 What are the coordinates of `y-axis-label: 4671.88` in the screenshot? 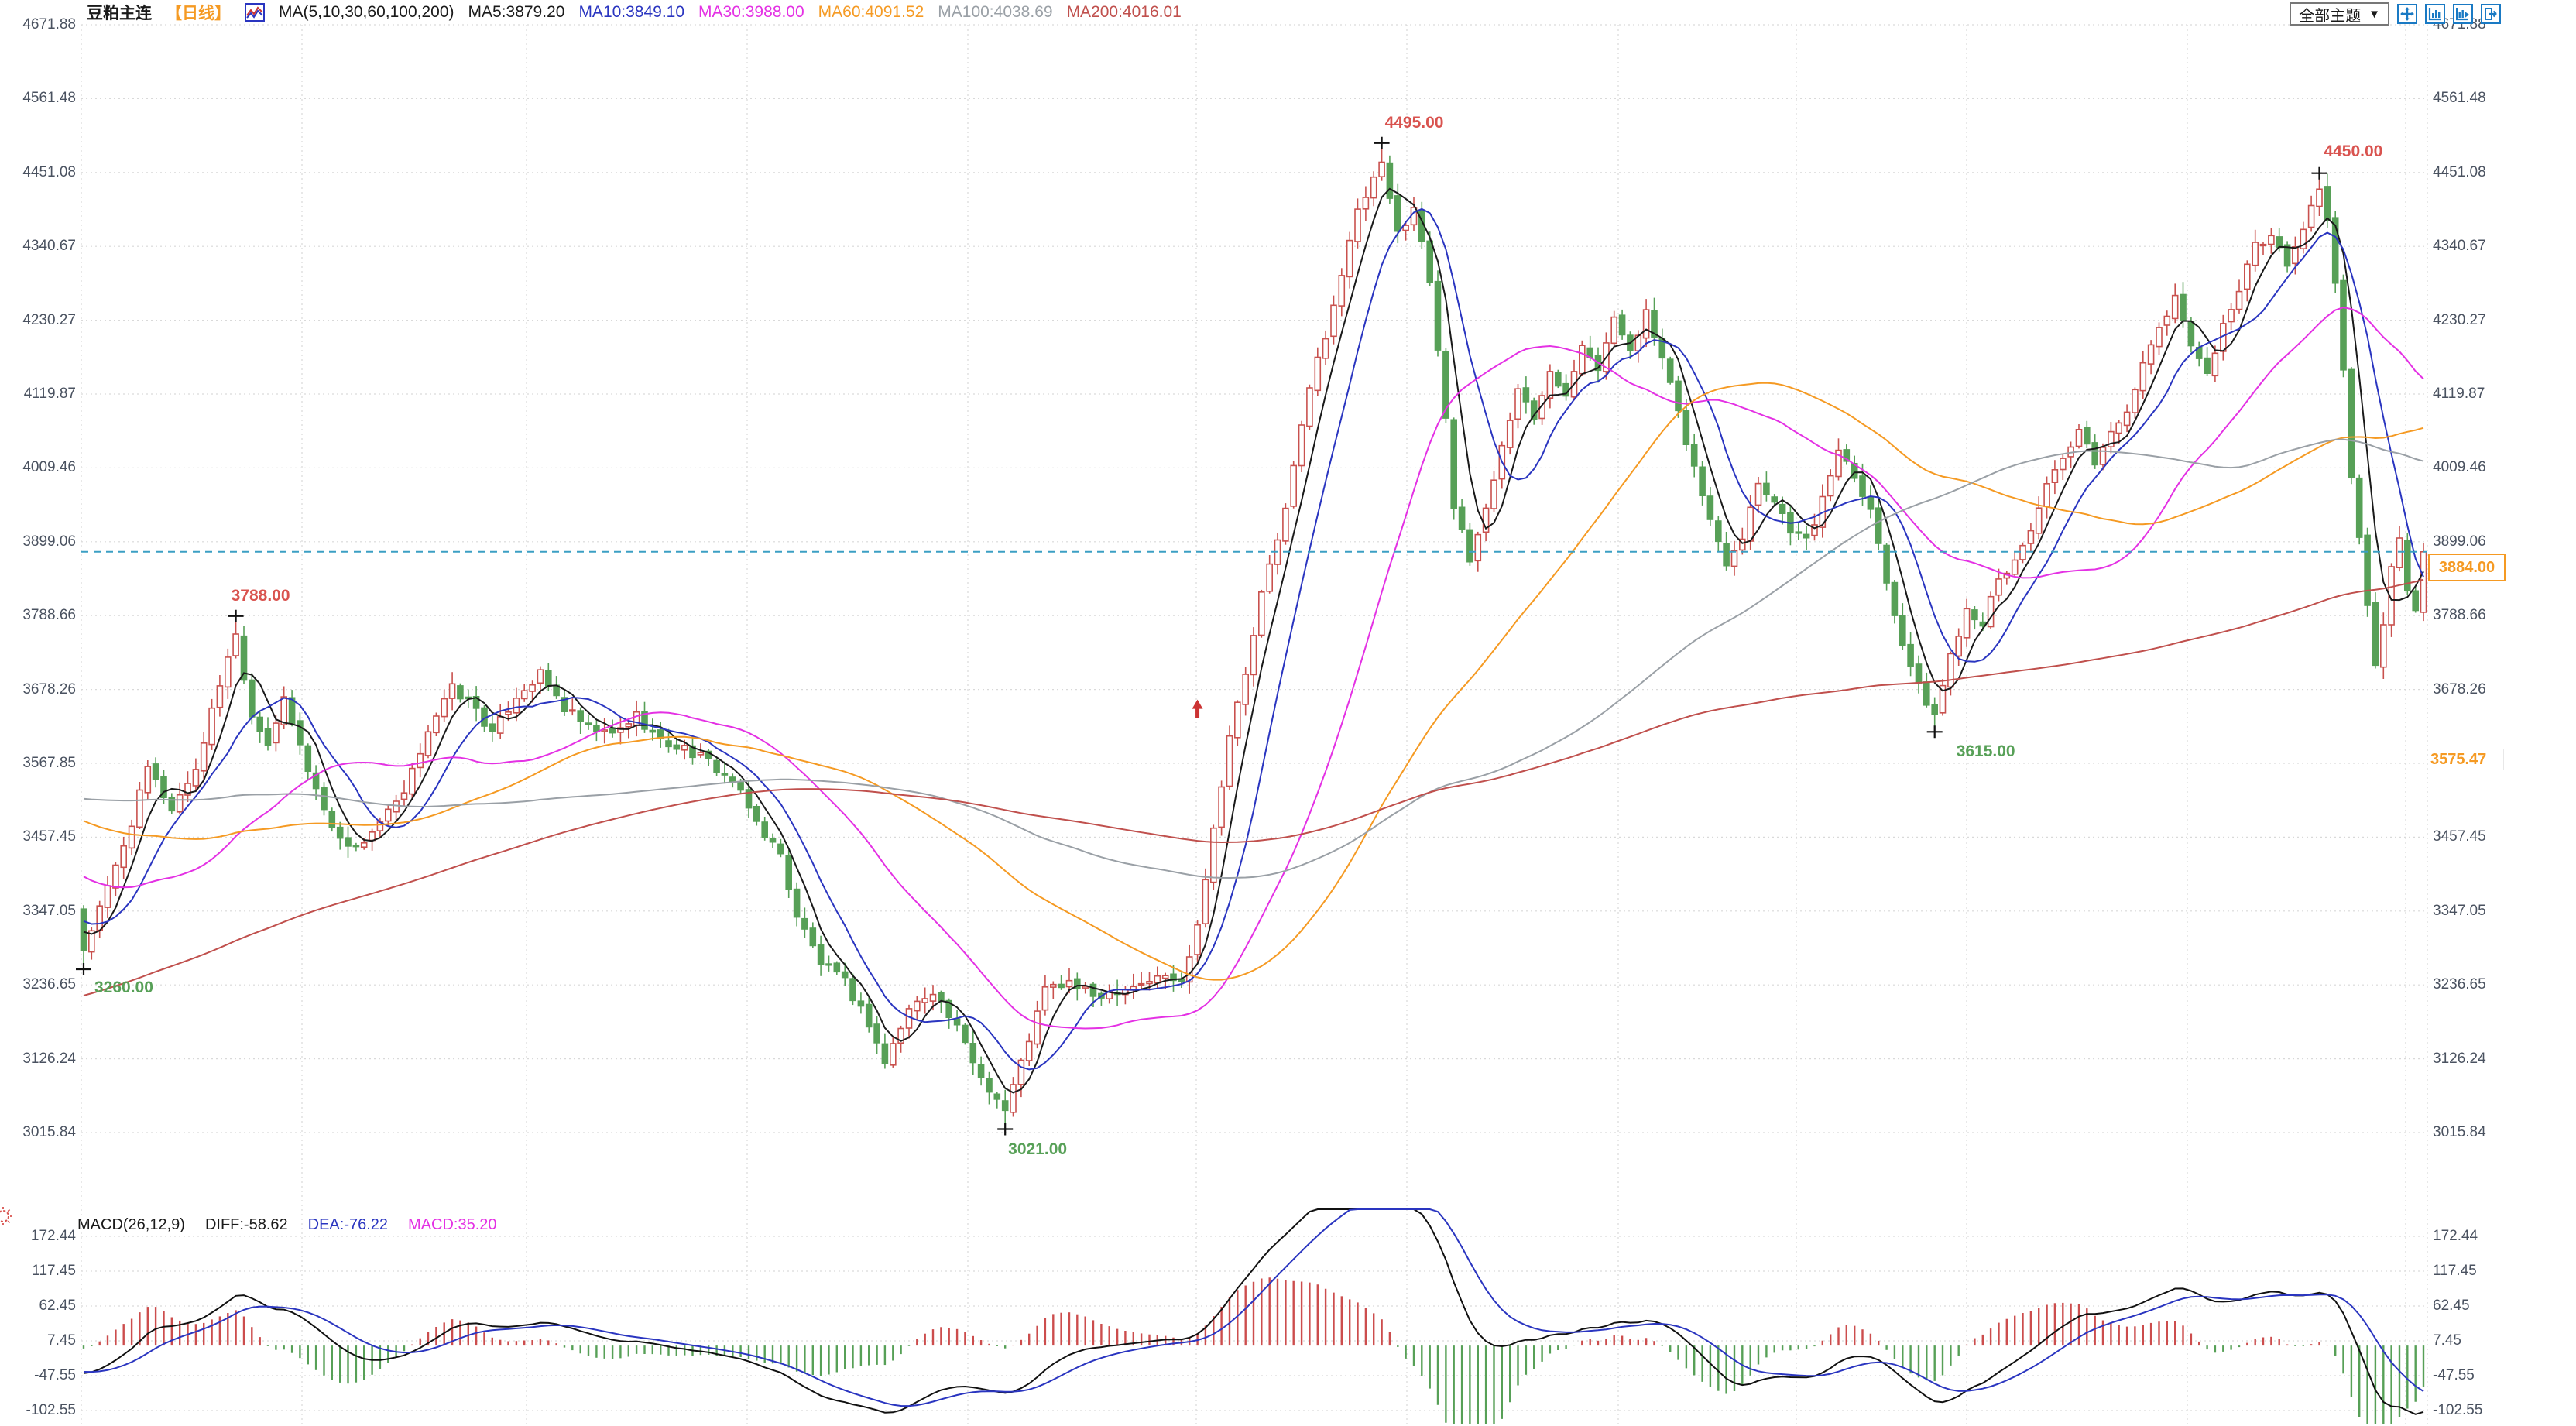 It's located at (49, 24).